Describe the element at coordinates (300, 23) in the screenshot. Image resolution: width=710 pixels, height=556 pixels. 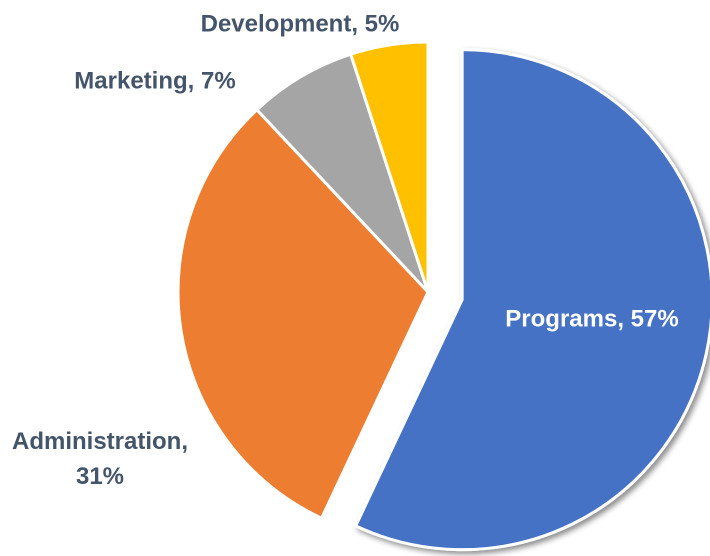
I see `data-label: Development, 5%` at that location.